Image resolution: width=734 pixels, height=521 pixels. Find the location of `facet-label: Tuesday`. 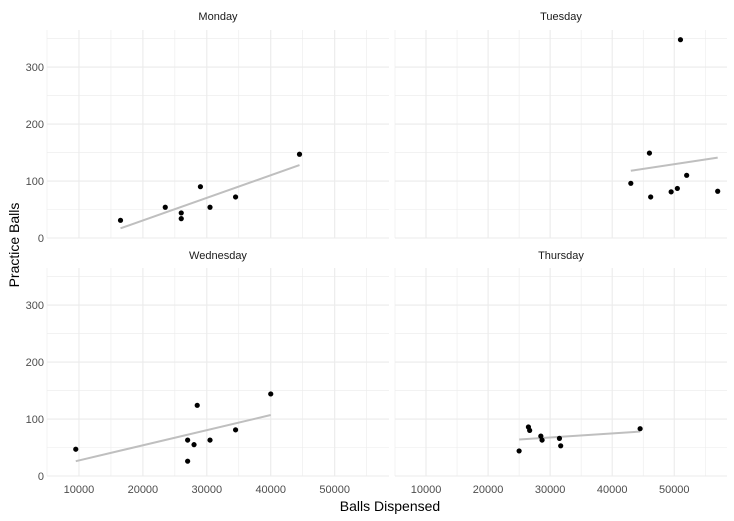

facet-label: Tuesday is located at coordinates (561, 17).